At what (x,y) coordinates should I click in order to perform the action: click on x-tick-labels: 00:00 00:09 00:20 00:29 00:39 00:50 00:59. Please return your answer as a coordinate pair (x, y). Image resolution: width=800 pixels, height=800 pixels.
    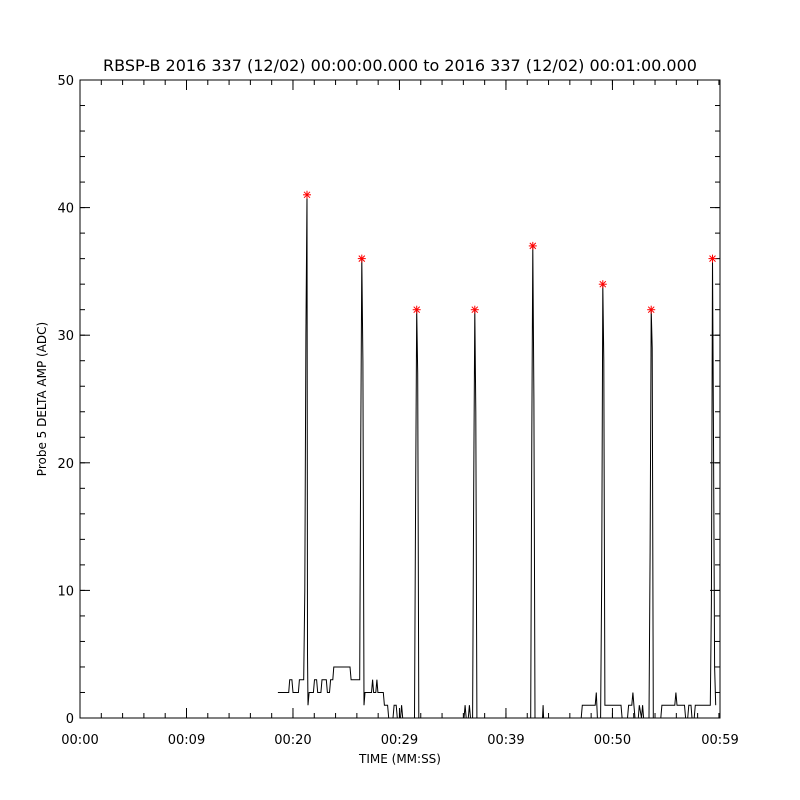
    Looking at the image, I should click on (399, 740).